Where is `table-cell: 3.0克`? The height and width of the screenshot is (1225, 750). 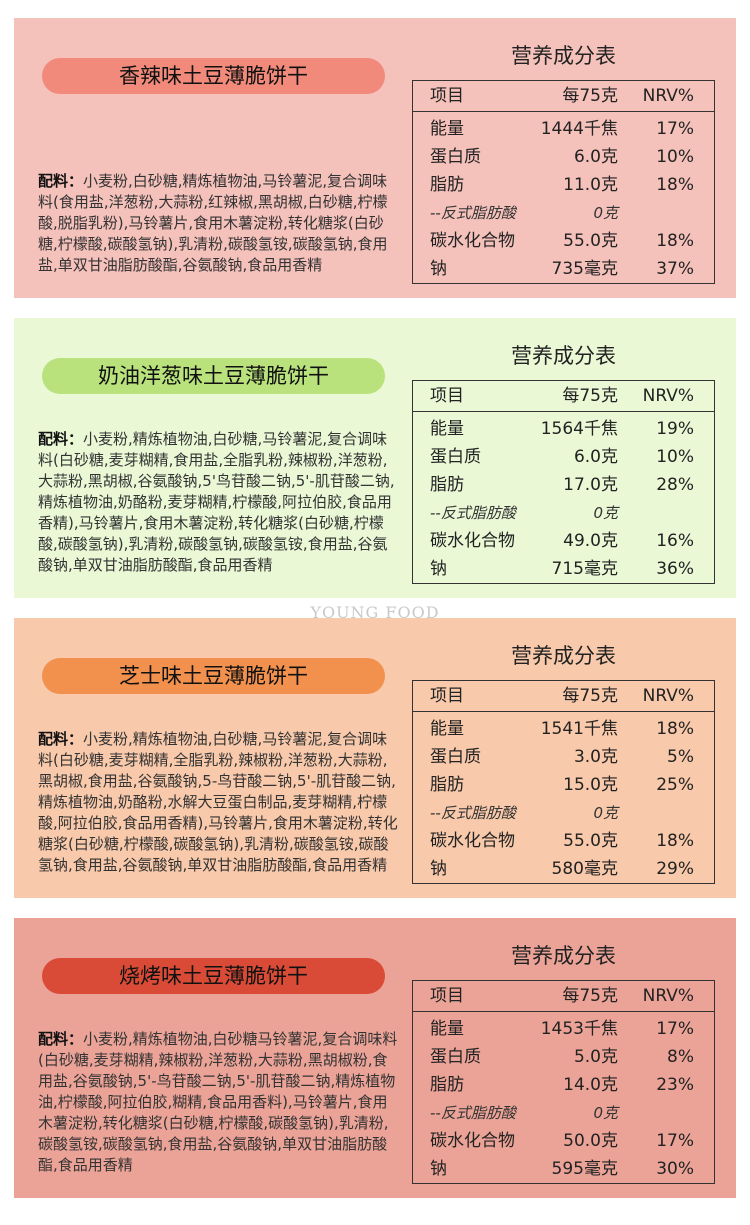
table-cell: 3.0克 is located at coordinates (595, 757).